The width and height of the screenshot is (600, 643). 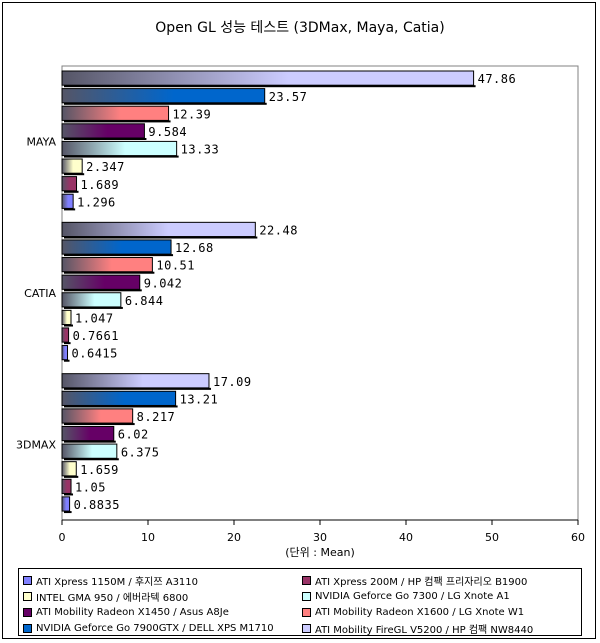 I want to click on bar-CATIA-s2, so click(x=66, y=317).